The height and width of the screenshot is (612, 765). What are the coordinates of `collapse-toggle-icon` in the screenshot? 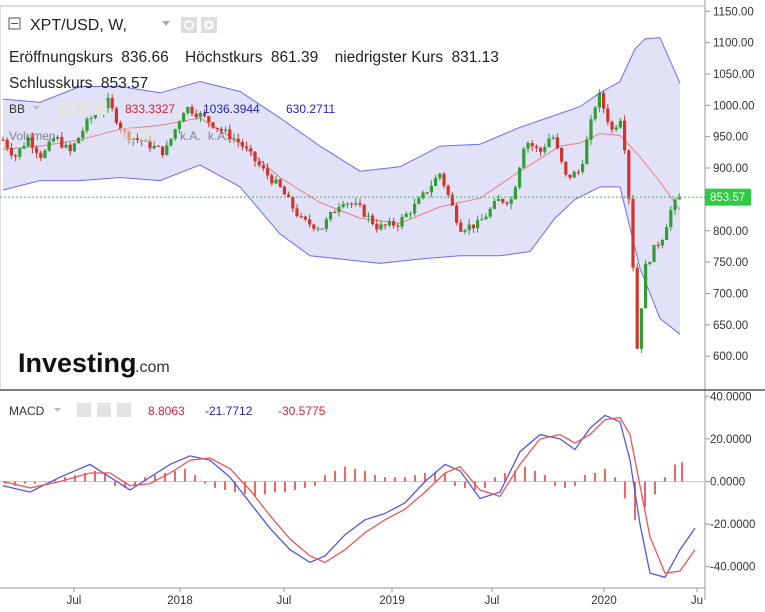 It's located at (14, 23).